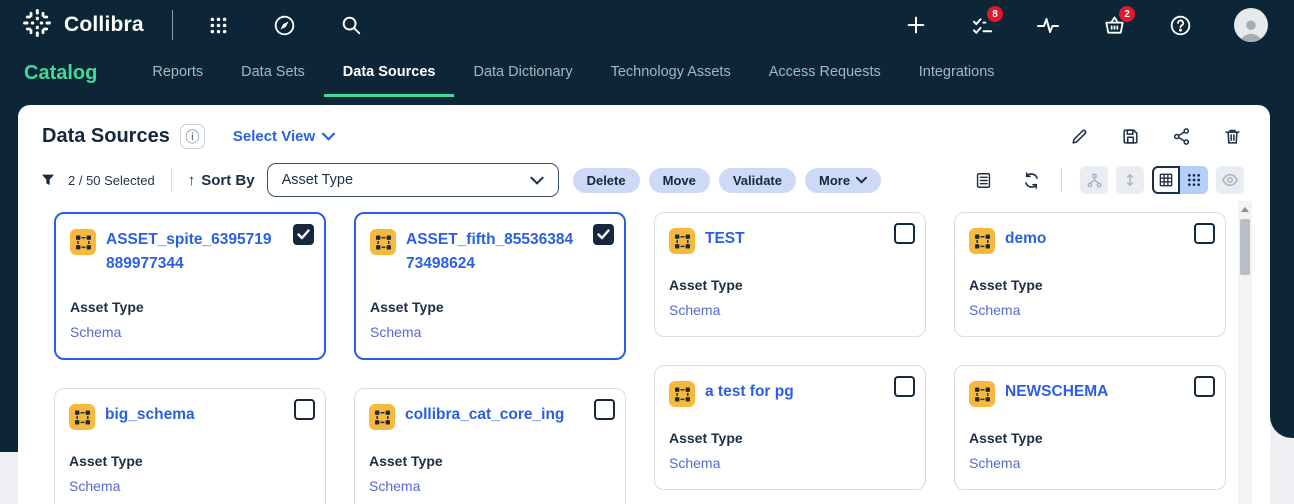  What do you see at coordinates (106, 136) in the screenshot?
I see `page-title: Data Sources` at bounding box center [106, 136].